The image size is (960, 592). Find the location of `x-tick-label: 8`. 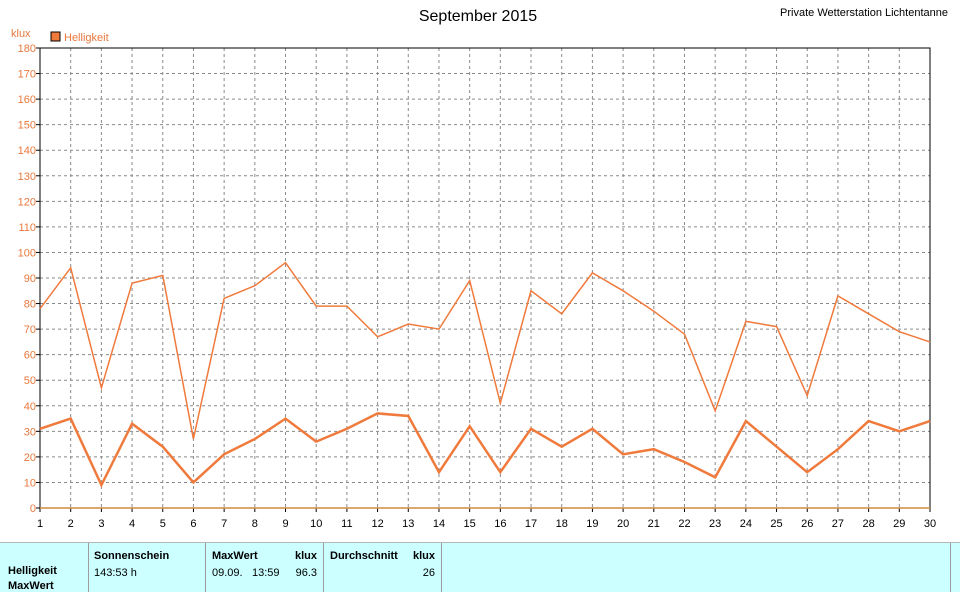

x-tick-label: 8 is located at coordinates (255, 524).